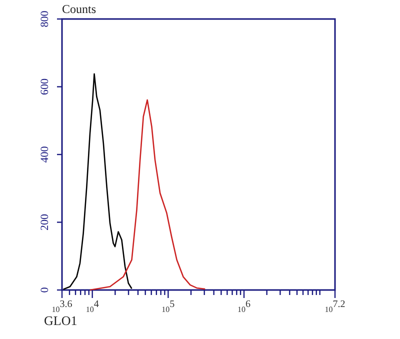 The width and height of the screenshot is (400, 339). Describe the element at coordinates (45, 154) in the screenshot. I see `y-tick-label: 400` at that location.